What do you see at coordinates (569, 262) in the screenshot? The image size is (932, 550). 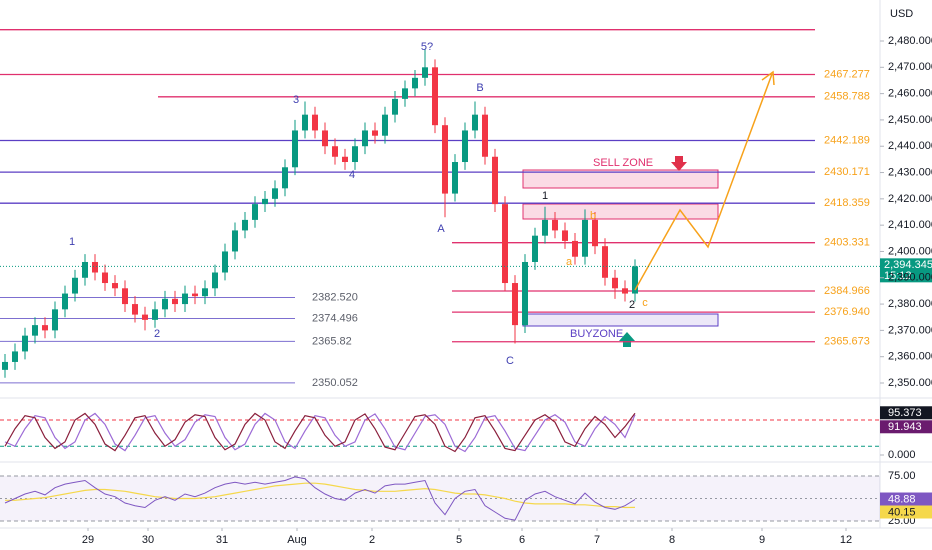 I see `wave-label: a` at bounding box center [569, 262].